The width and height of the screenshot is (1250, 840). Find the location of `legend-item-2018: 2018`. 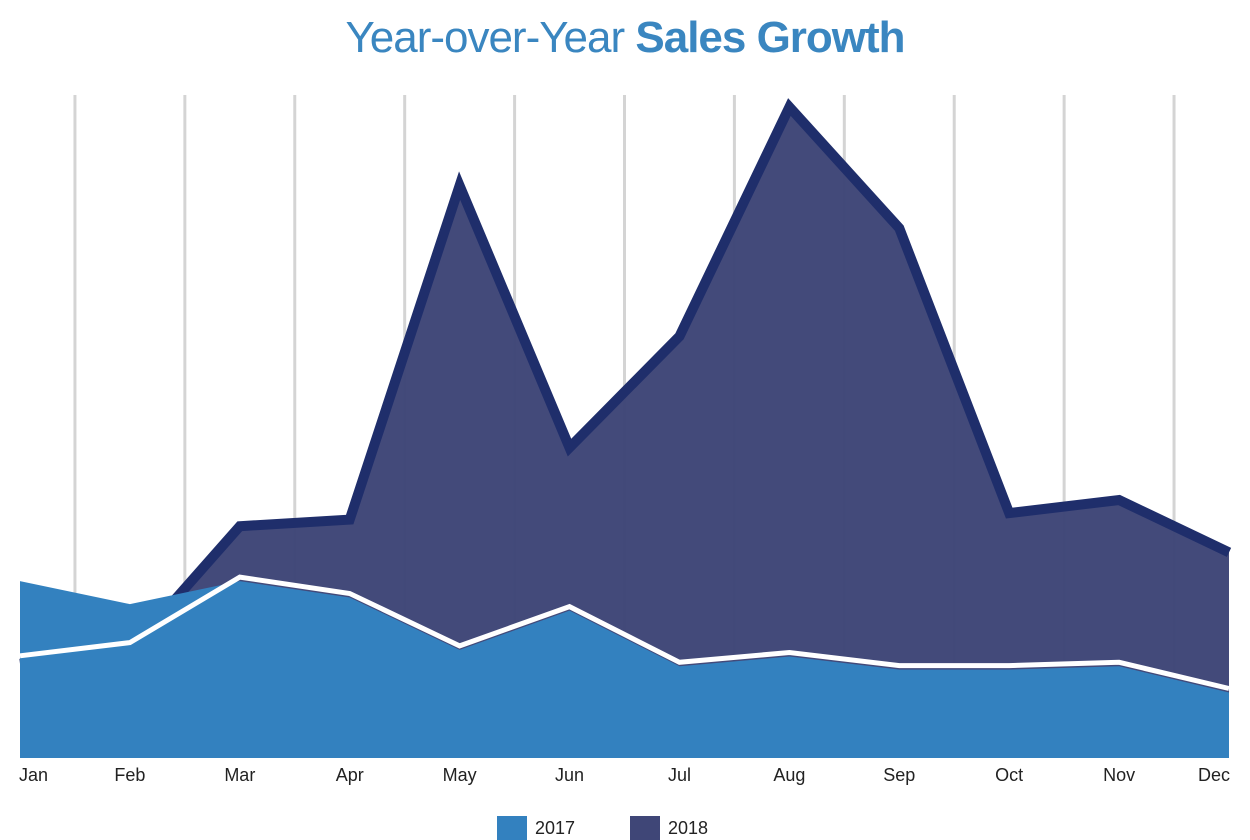

legend-item-2018: 2018 is located at coordinates (669, 828).